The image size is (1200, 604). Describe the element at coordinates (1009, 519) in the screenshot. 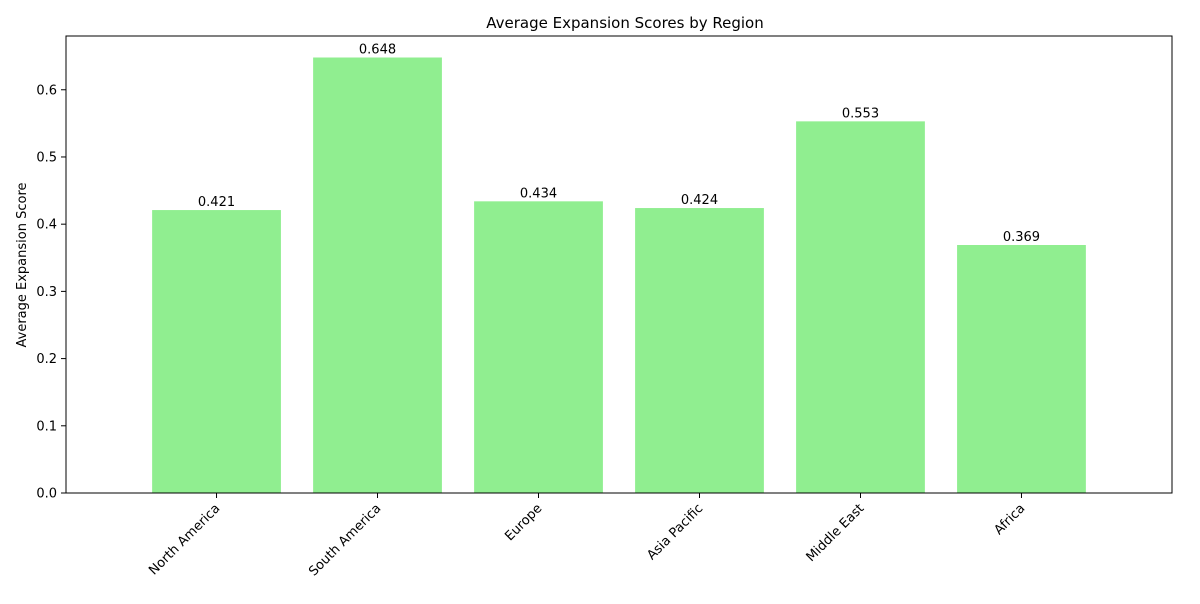

I see `x-tick-label: Africa` at that location.